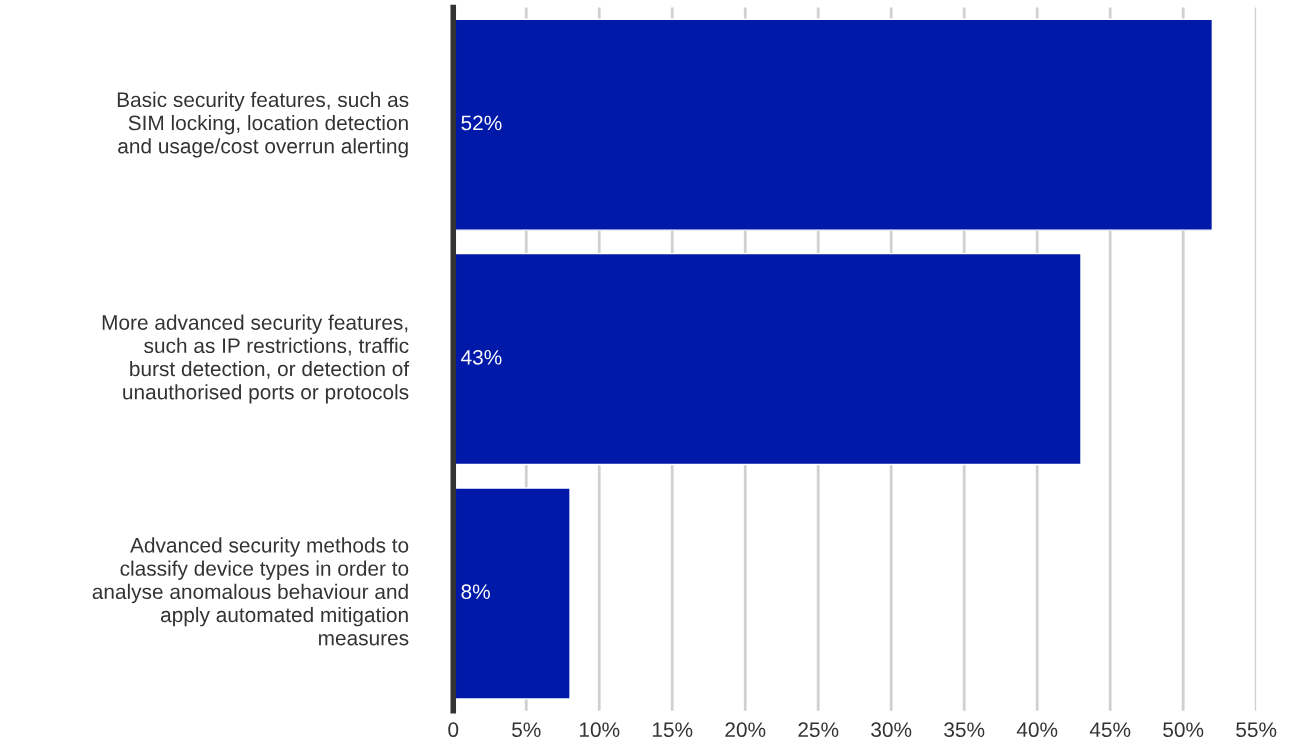  I want to click on x-tick-label: 20%, so click(745, 730).